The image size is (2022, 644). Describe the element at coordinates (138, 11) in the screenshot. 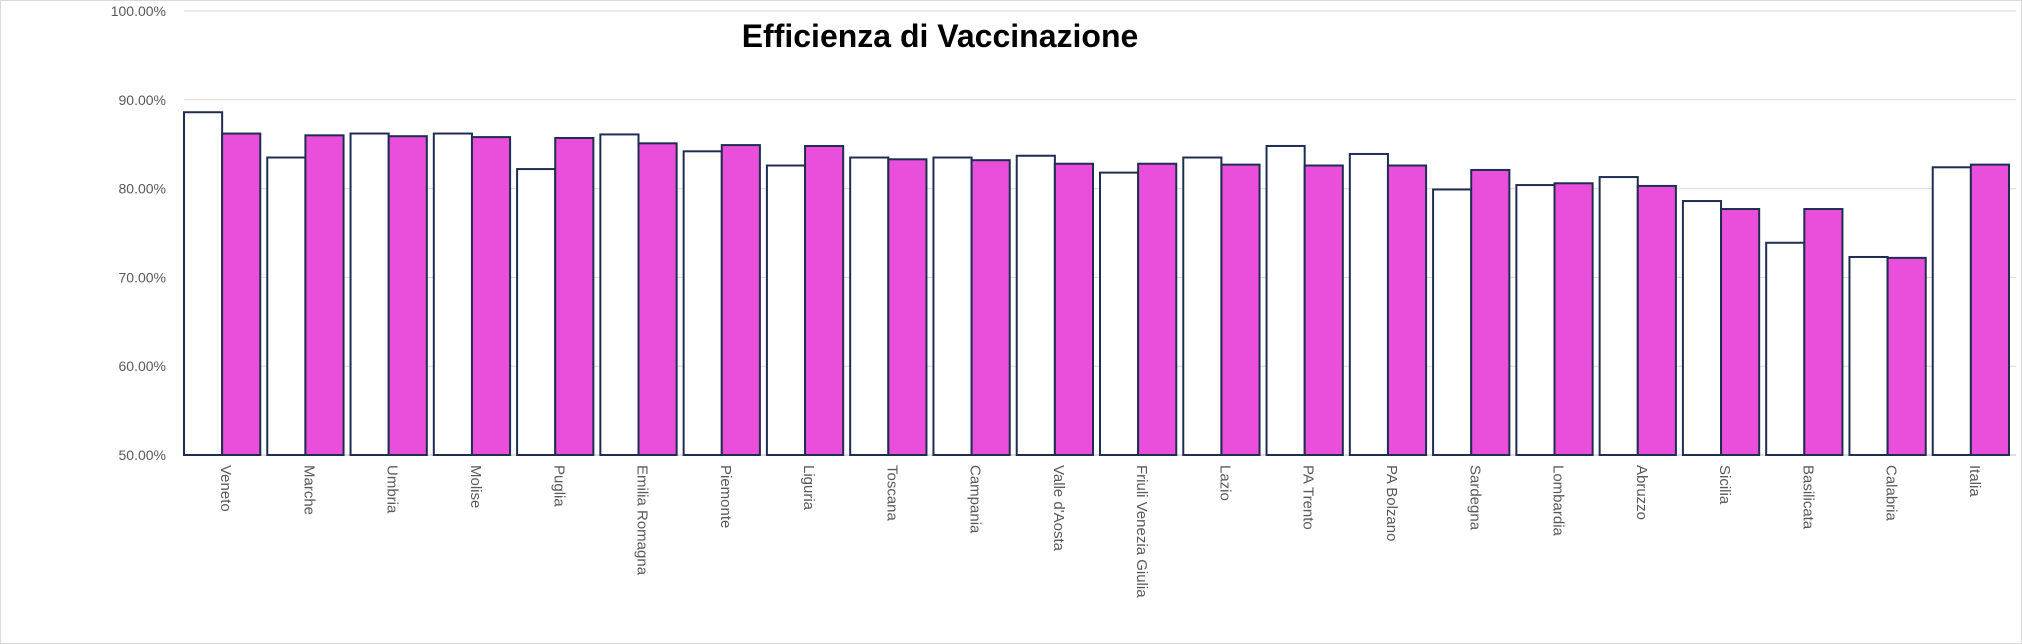

I see `y-tick-label: 100.00%` at that location.